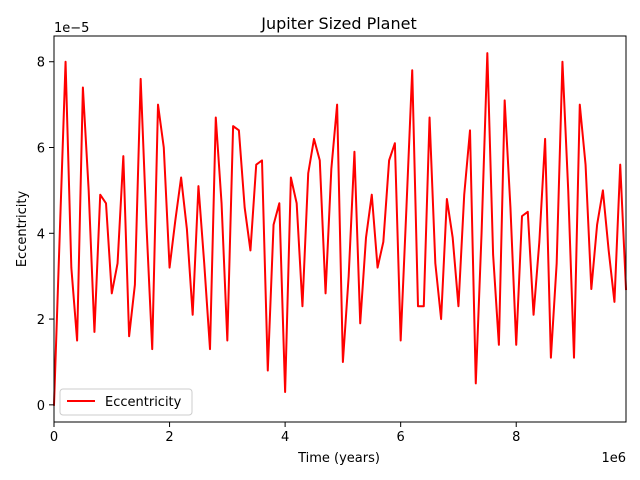 This screenshot has width=640, height=480. Describe the element at coordinates (45, 235) in the screenshot. I see `y-axis: 0 2 4 6 8` at that location.